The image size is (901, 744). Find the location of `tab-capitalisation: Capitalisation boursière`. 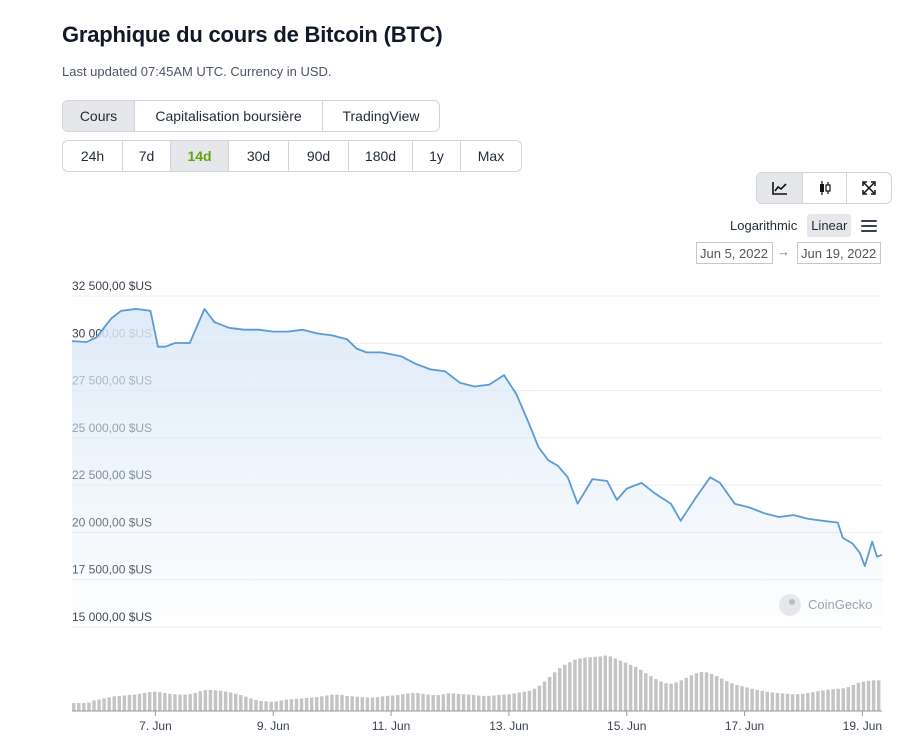

tab-capitalisation: Capitalisation boursière is located at coordinates (229, 116).